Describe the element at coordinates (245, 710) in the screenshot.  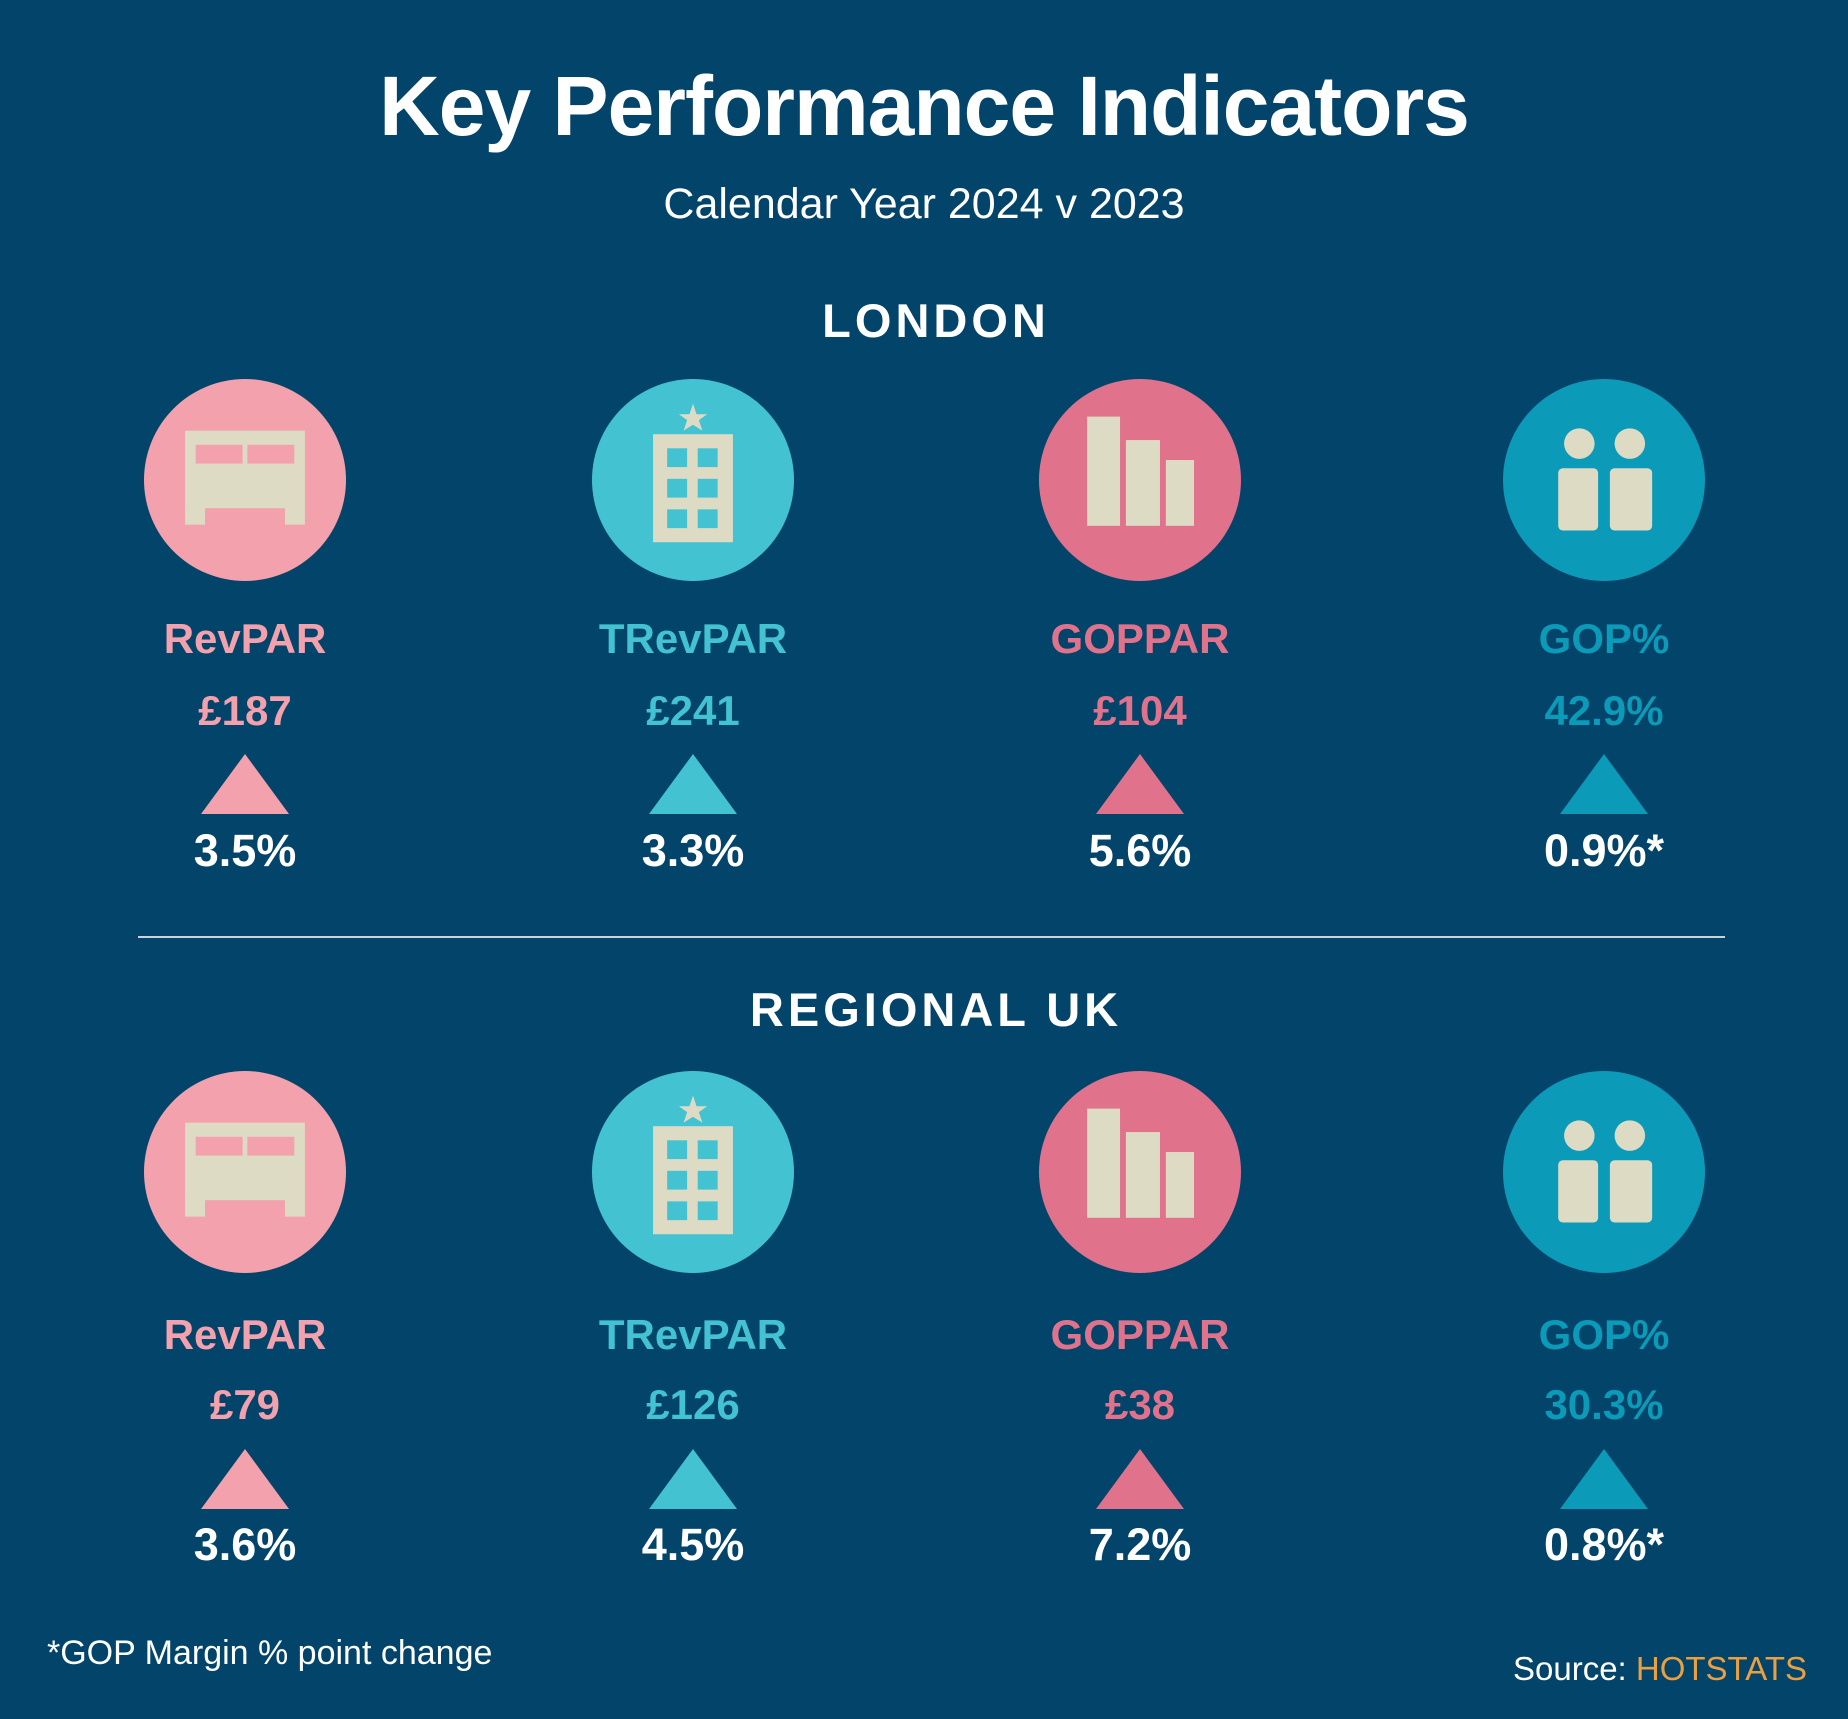
I see `kpi-value: £187` at that location.